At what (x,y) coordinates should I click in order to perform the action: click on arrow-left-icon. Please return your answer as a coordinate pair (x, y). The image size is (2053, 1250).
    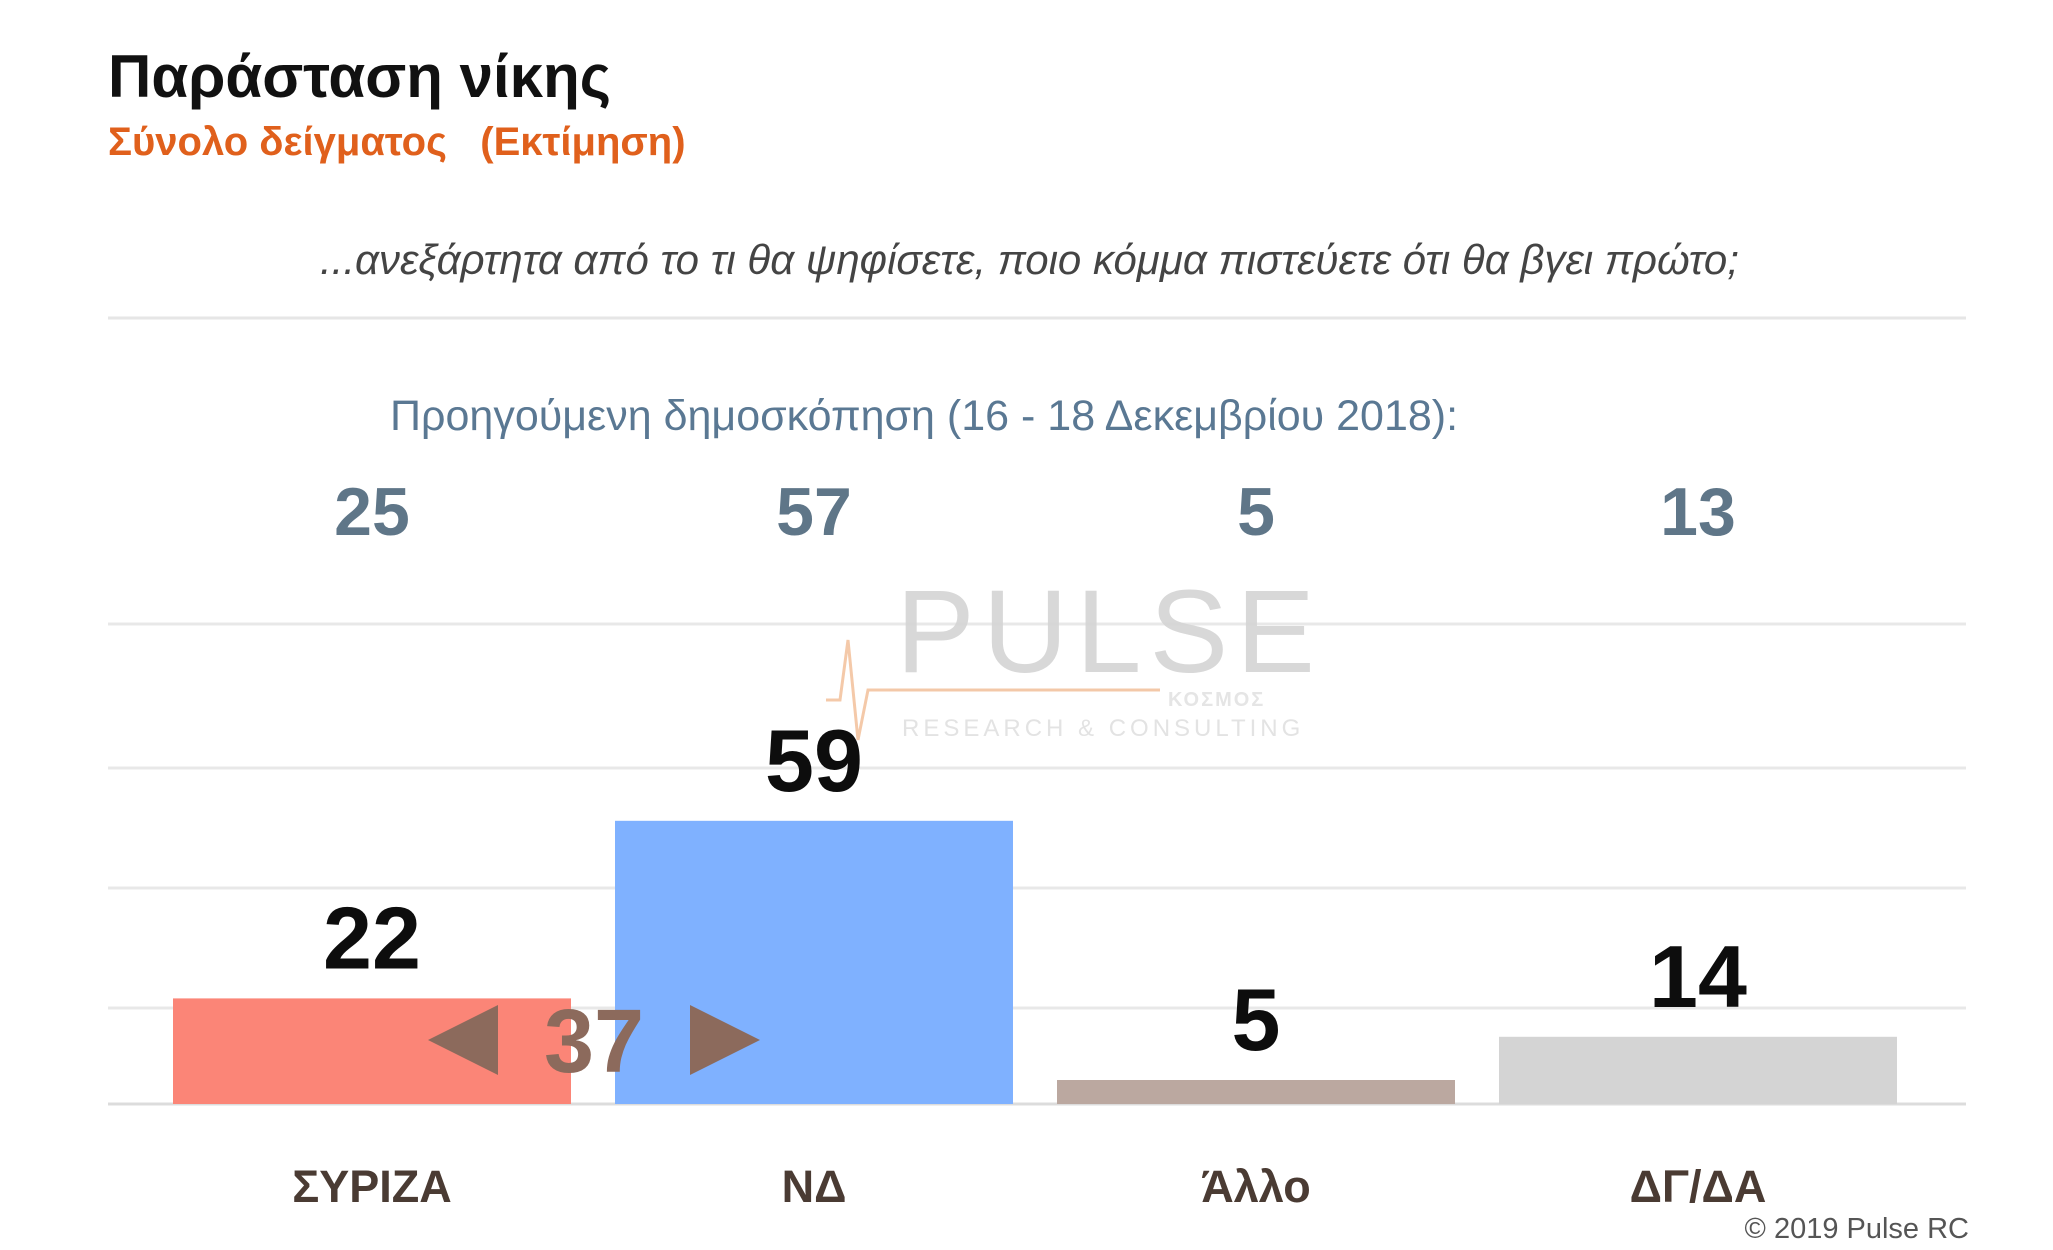
    Looking at the image, I should click on (463, 1040).